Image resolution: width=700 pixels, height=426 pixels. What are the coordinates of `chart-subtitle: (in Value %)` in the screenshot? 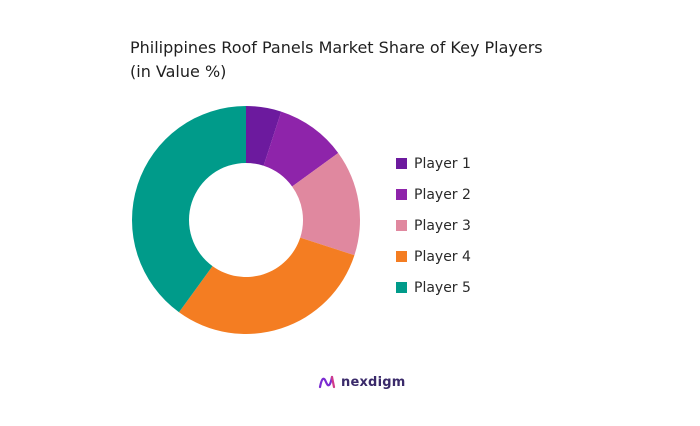 It's located at (178, 71).